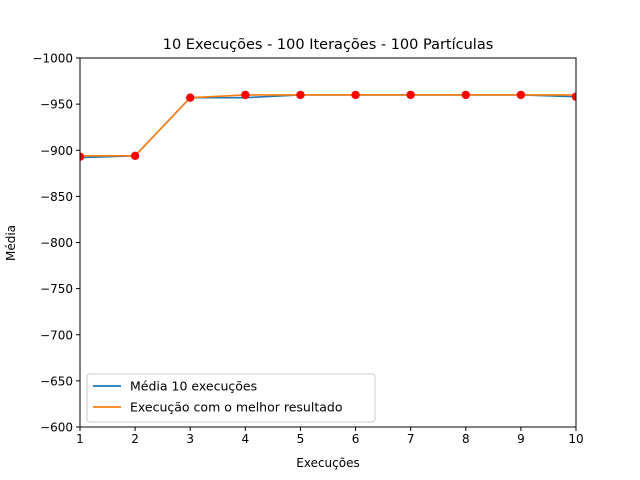 This screenshot has width=640, height=480. Describe the element at coordinates (80, 439) in the screenshot. I see `x-tick-label: 1` at that location.